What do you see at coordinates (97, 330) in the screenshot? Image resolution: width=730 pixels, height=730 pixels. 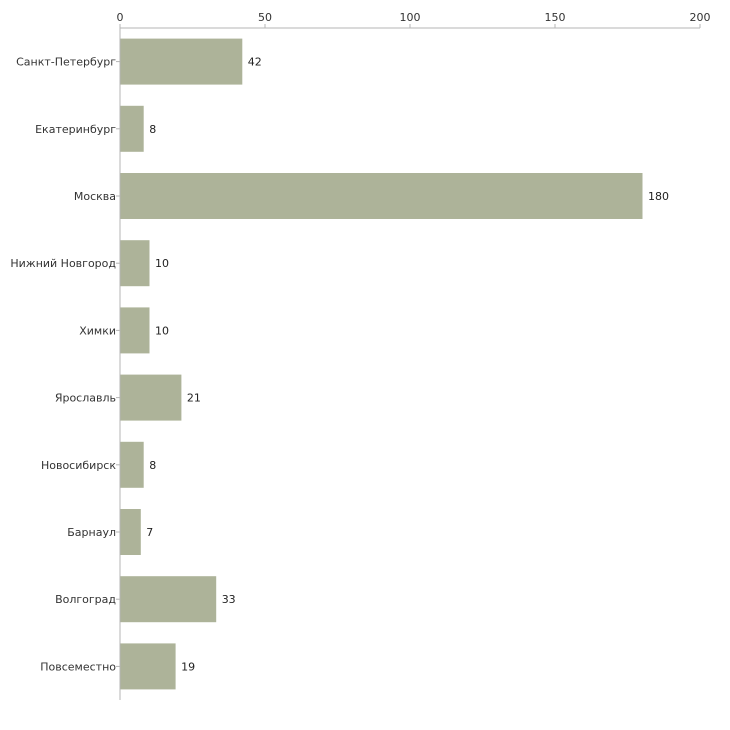 I see `category-label: Химки` at bounding box center [97, 330].